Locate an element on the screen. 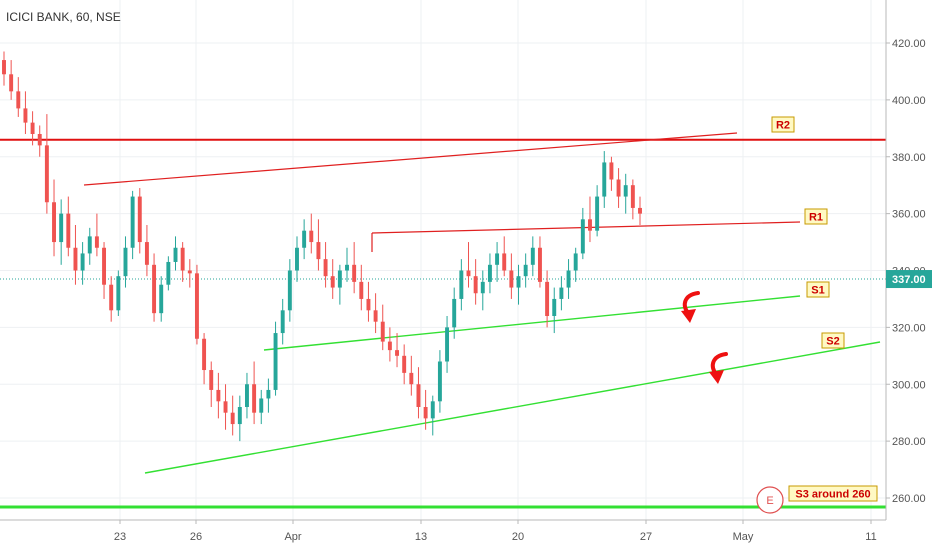 The height and width of the screenshot is (550, 932). r2-label: R2 is located at coordinates (783, 126).